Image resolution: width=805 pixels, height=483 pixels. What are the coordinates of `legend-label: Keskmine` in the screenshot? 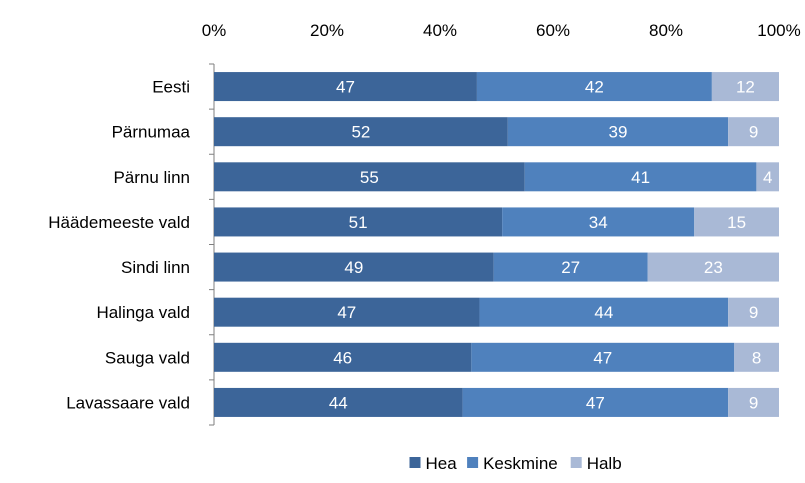 It's located at (520, 463).